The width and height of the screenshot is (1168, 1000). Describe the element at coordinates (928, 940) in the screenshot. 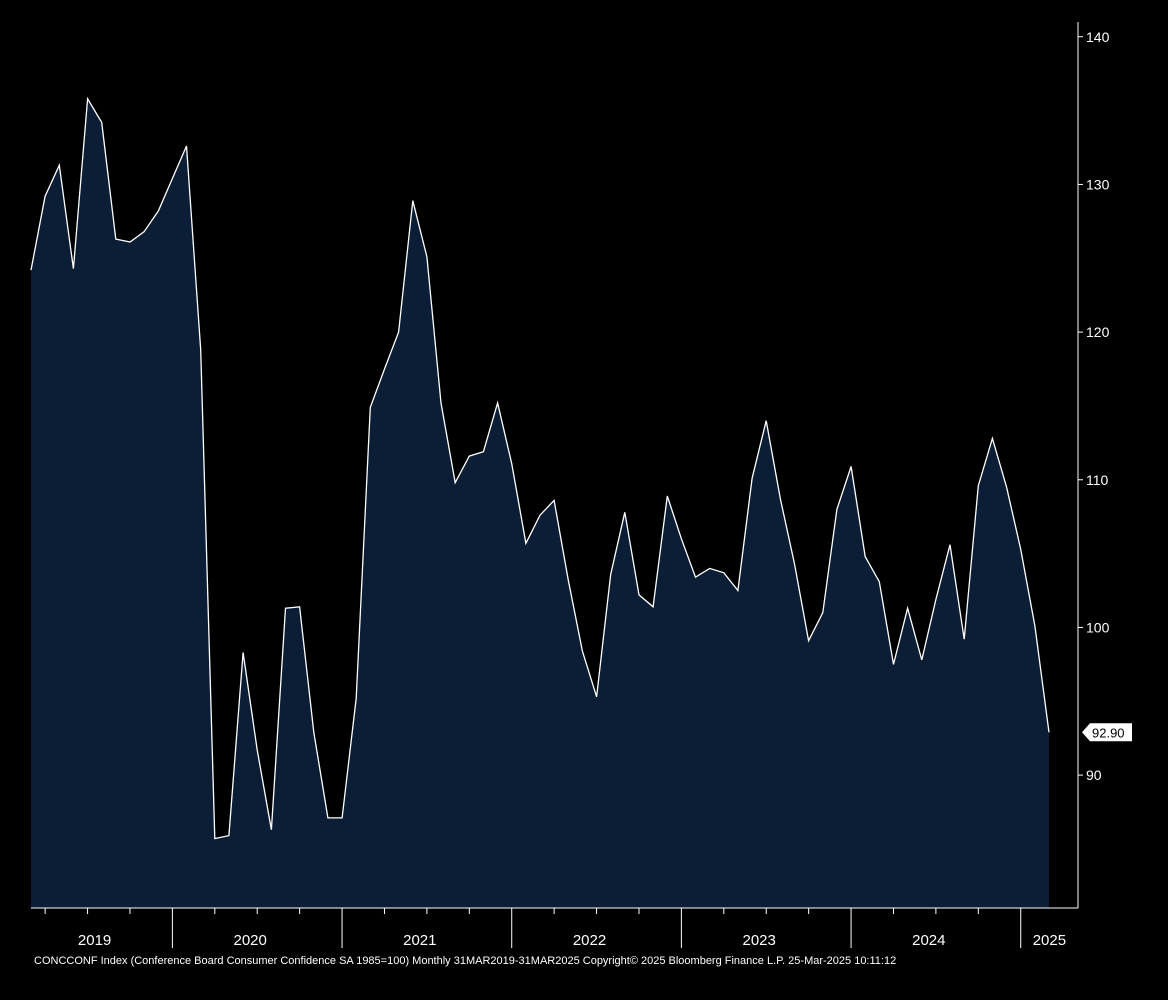

I see `x-tick-label: 2024` at that location.